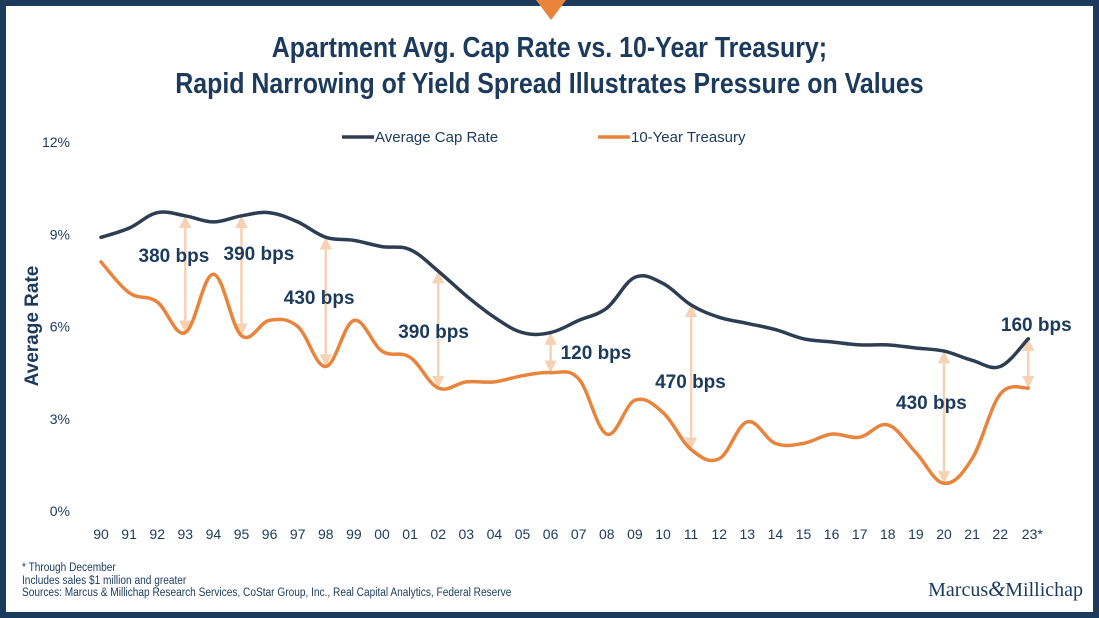 The height and width of the screenshot is (618, 1099). I want to click on x-tick-label: 03, so click(467, 534).